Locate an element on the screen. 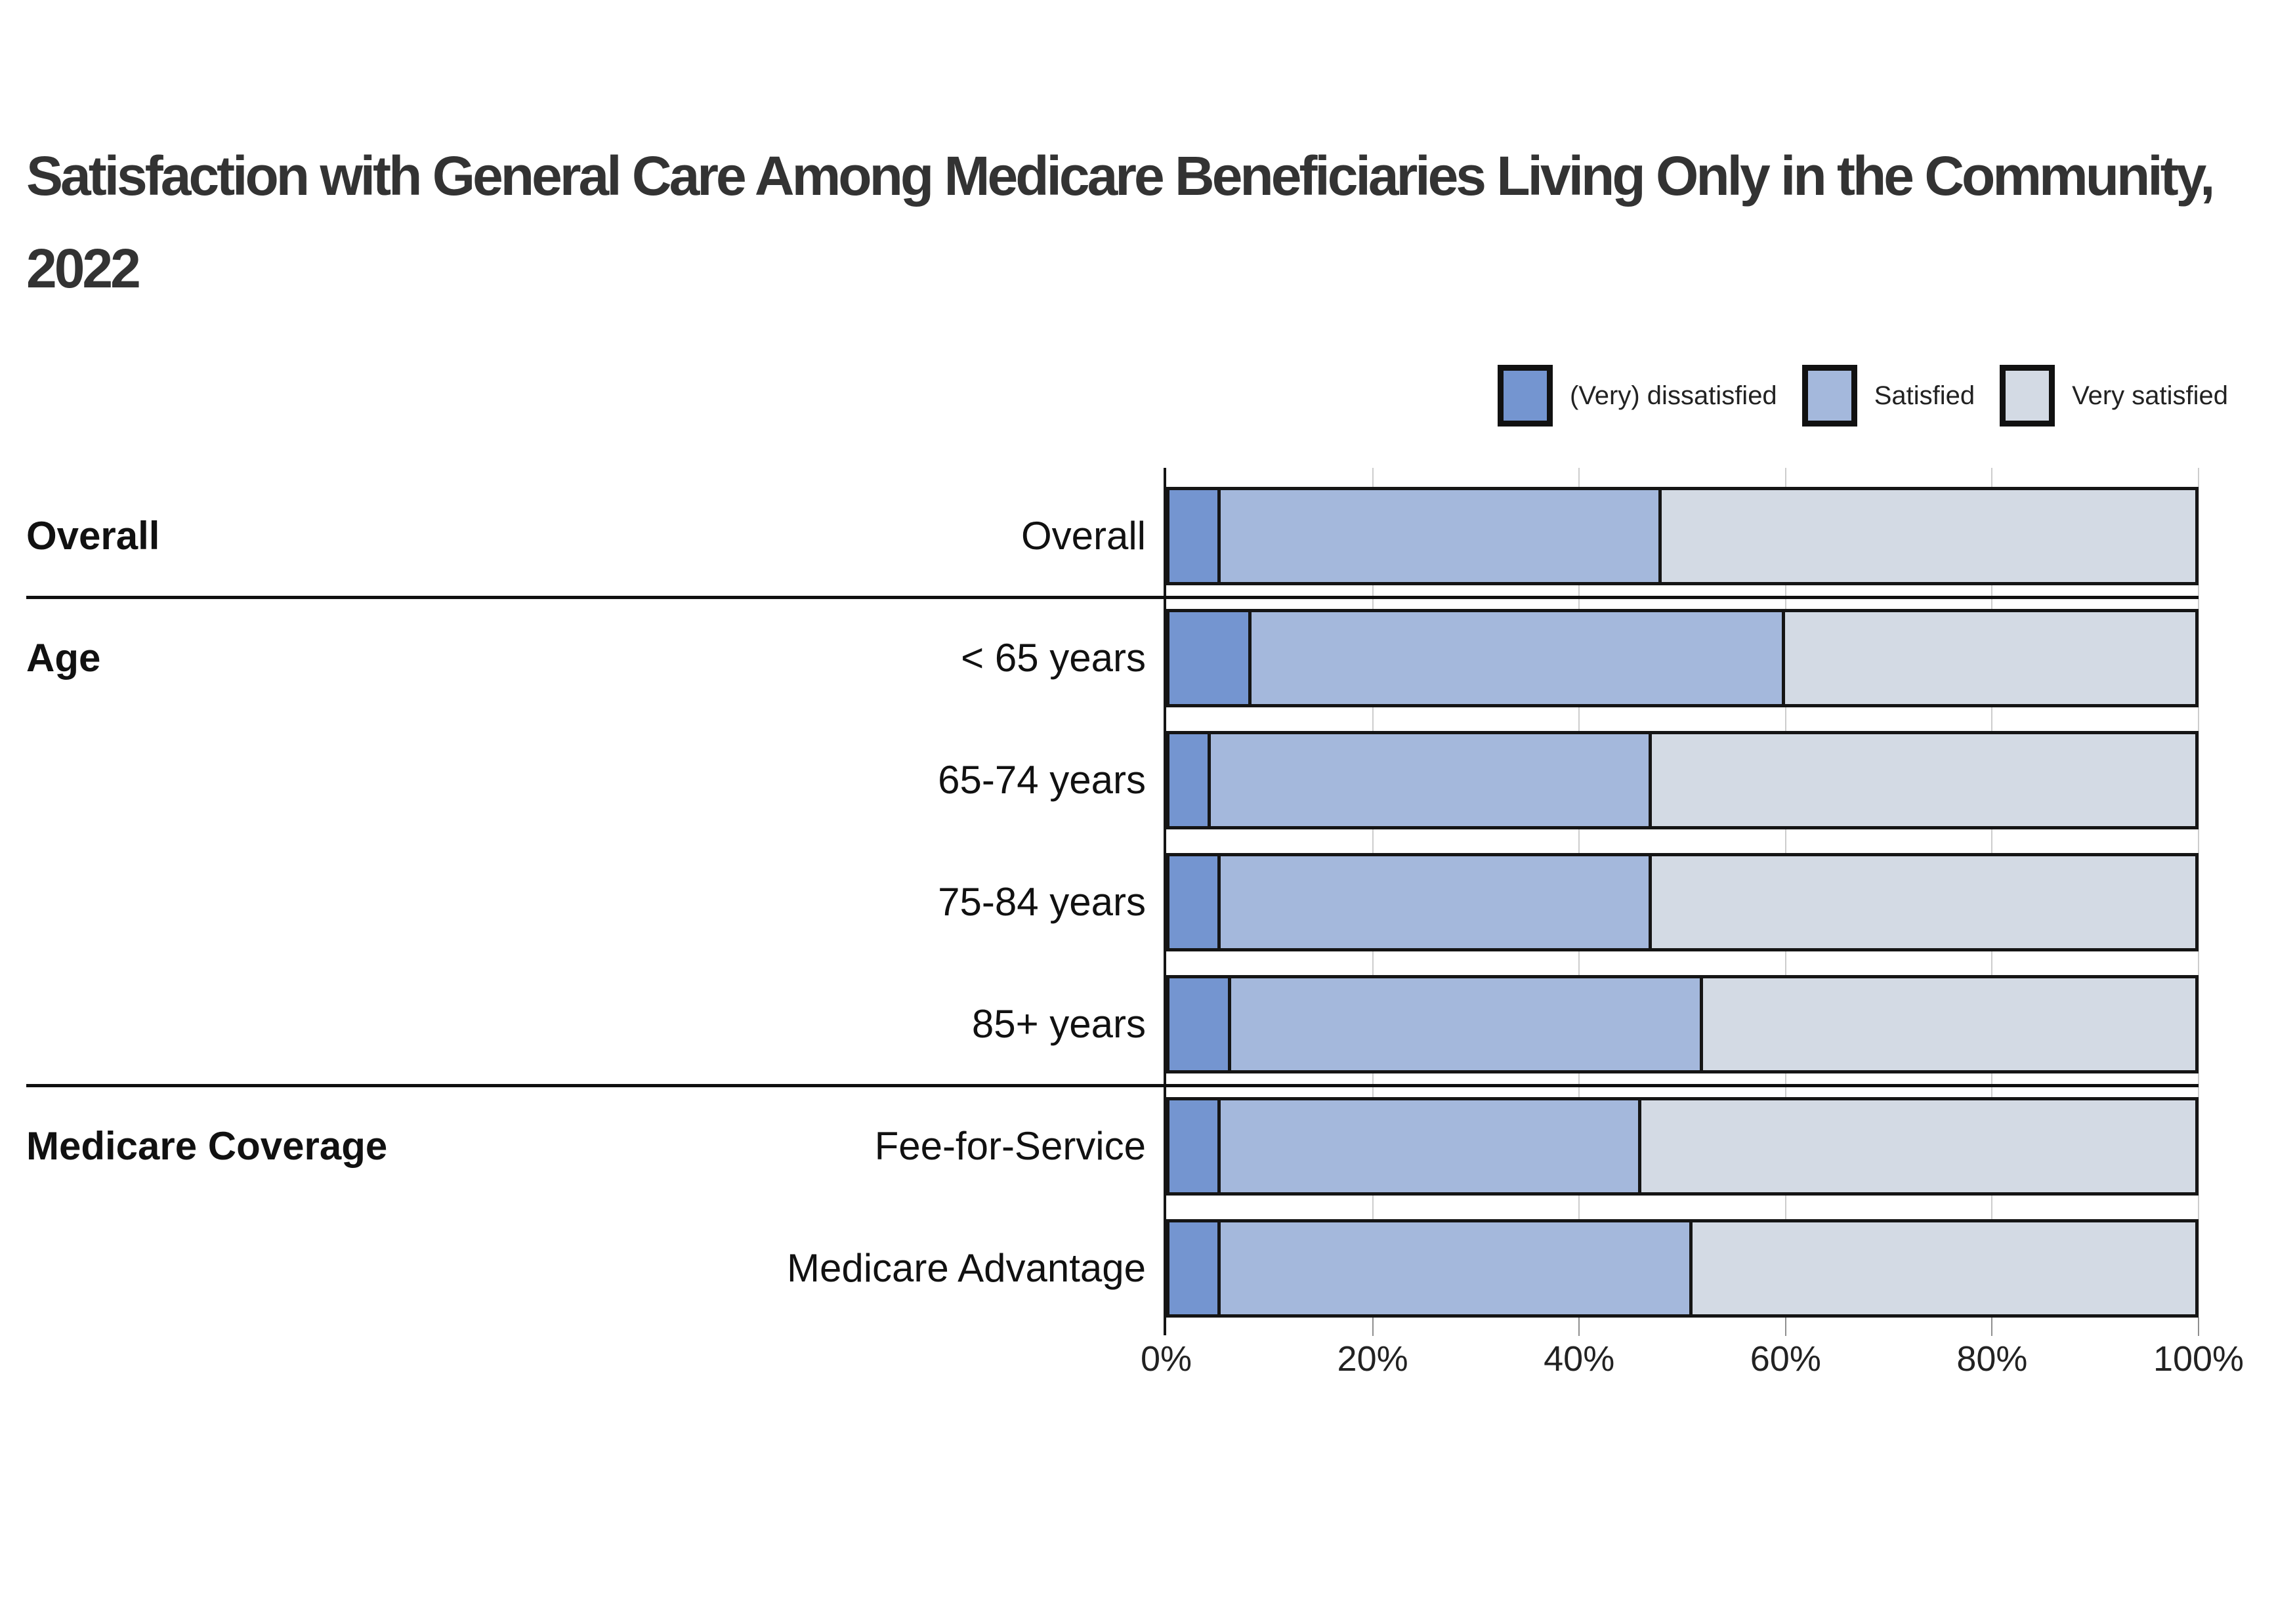 This screenshot has height=1624, width=2274. row-label: Medicare Advantage is located at coordinates (966, 1268).